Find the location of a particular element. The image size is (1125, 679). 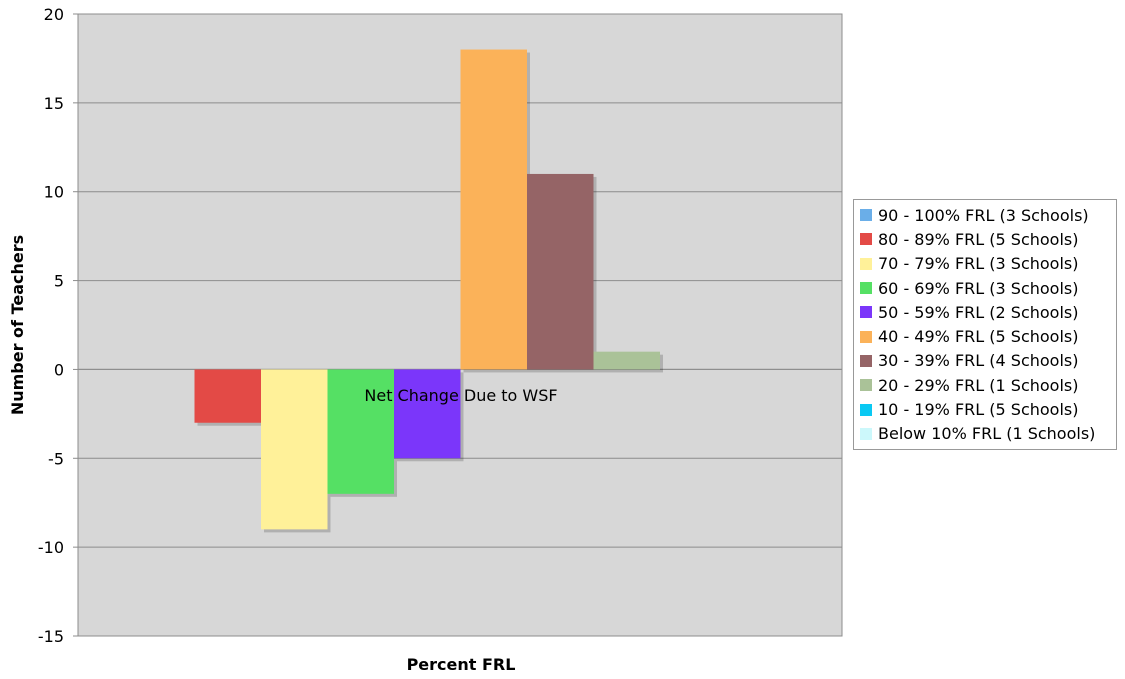

x-axis-title: Percent FRL is located at coordinates (461, 664).